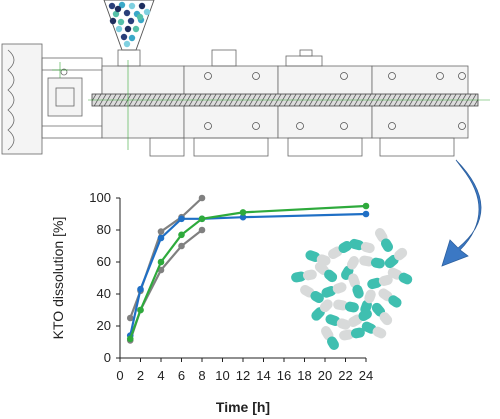 This screenshot has height=419, width=500. I want to click on curved-arrow-icon, so click(461, 213).